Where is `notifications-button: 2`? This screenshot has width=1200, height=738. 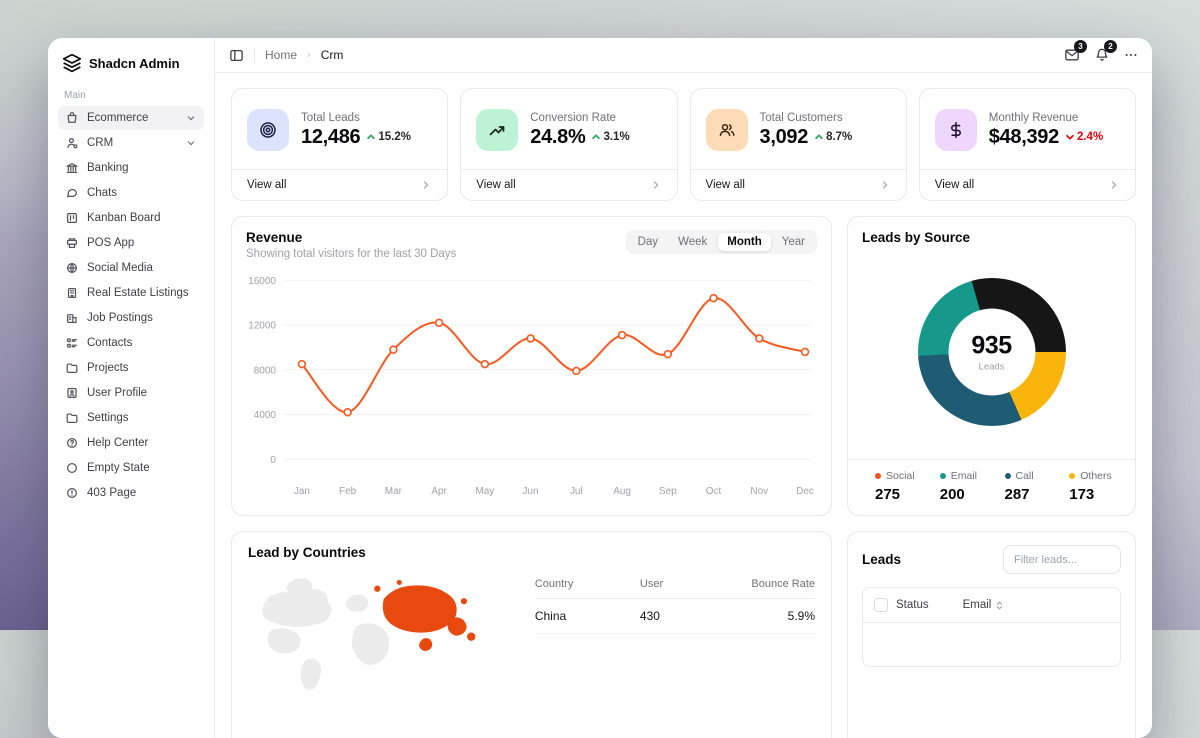 notifications-button: 2 is located at coordinates (1105, 51).